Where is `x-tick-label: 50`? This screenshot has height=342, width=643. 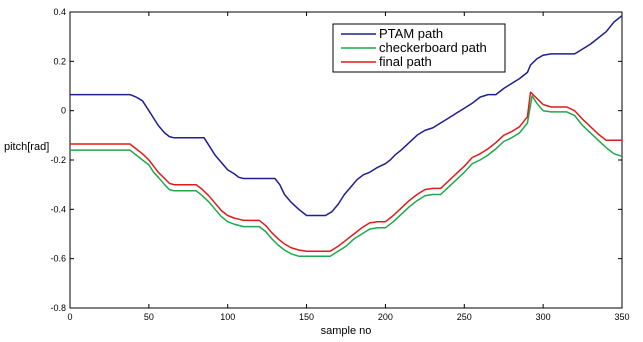
x-tick-label: 50 is located at coordinates (149, 317).